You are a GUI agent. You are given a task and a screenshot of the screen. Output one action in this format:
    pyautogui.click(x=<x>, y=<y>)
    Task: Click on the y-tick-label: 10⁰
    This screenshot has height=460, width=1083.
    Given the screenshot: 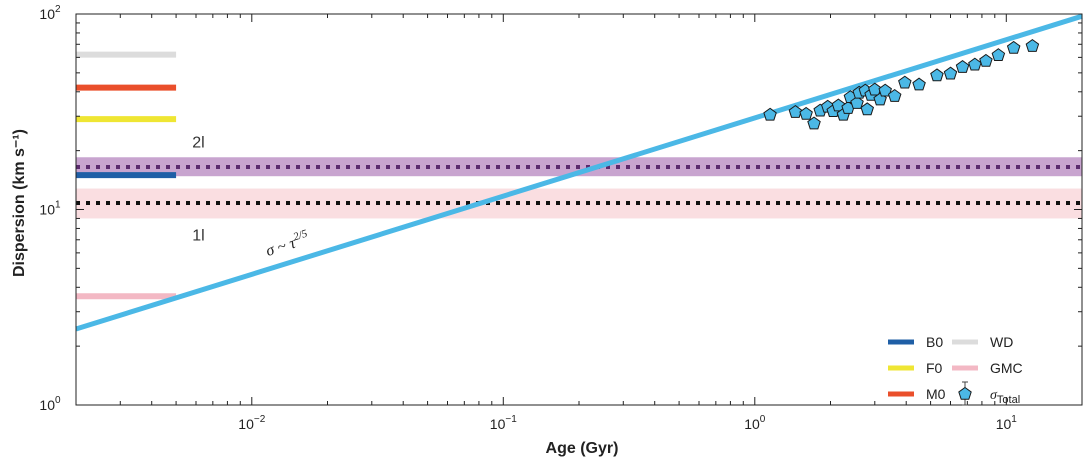 What is the action you would take?
    pyautogui.click(x=50, y=404)
    